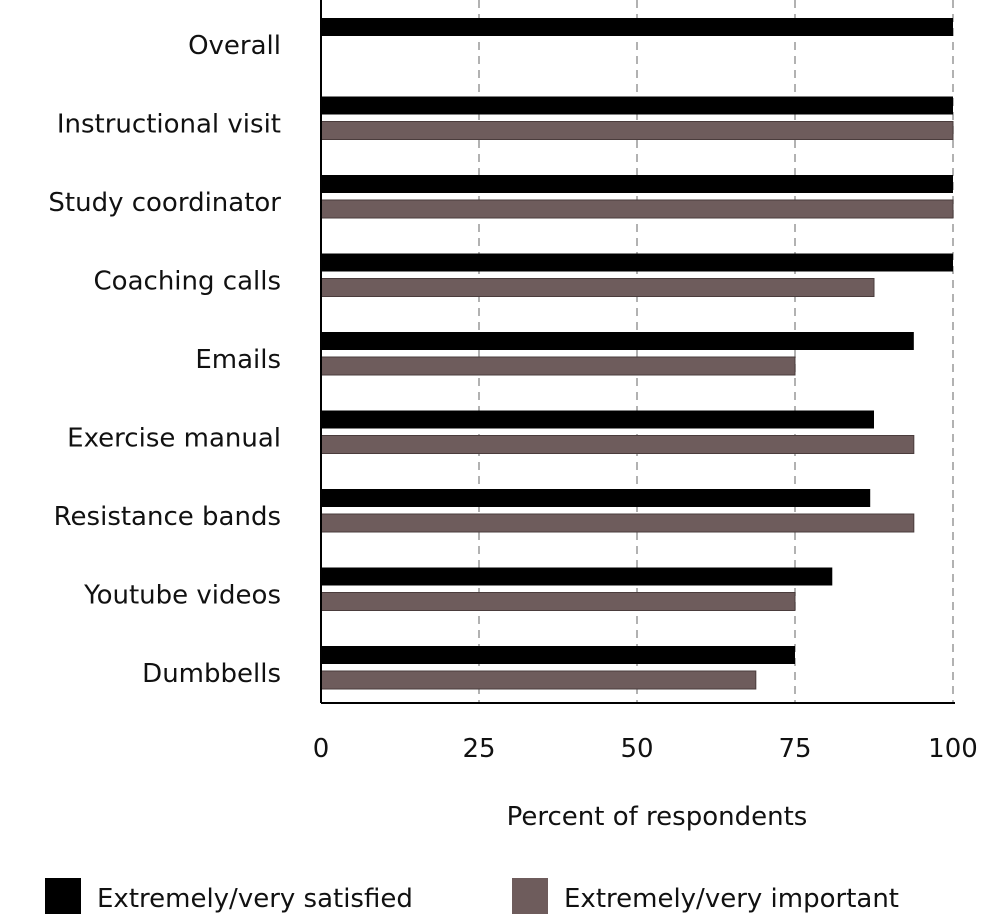 This screenshot has width=989, height=924. Describe the element at coordinates (164, 203) in the screenshot. I see `category-label: Study coordinator` at that location.